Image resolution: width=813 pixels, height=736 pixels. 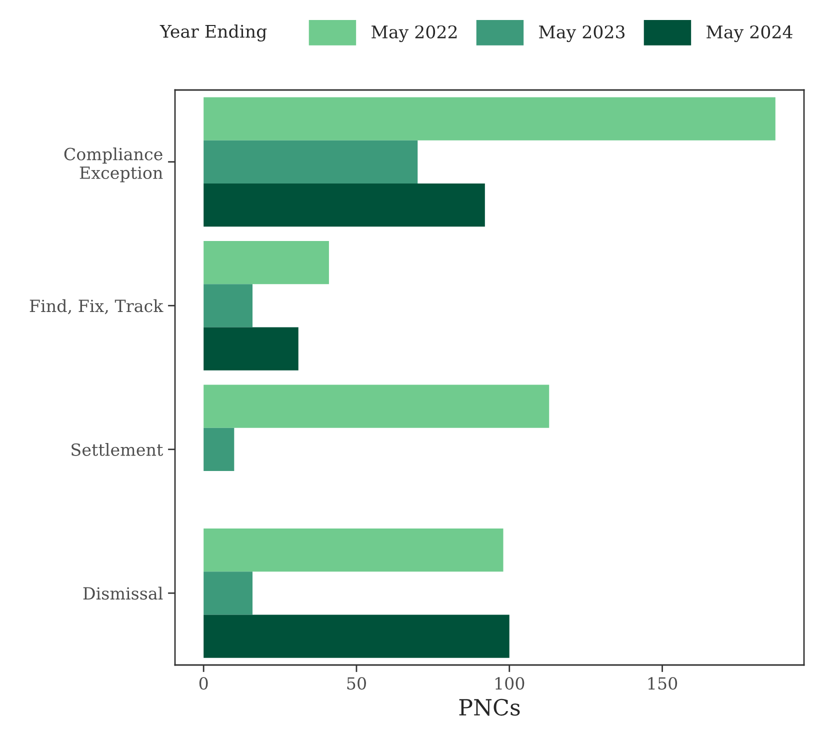 What do you see at coordinates (749, 33) in the screenshot?
I see `legend-label: May 2024` at bounding box center [749, 33].